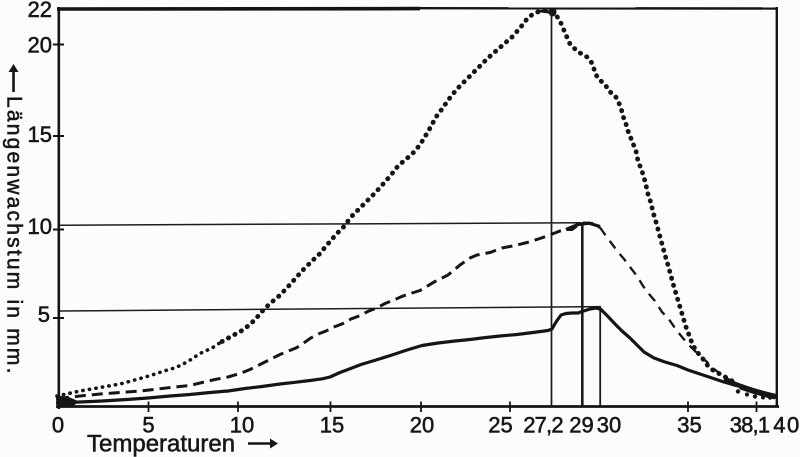  I want to click on svg-text: 27,2, so click(543, 425).